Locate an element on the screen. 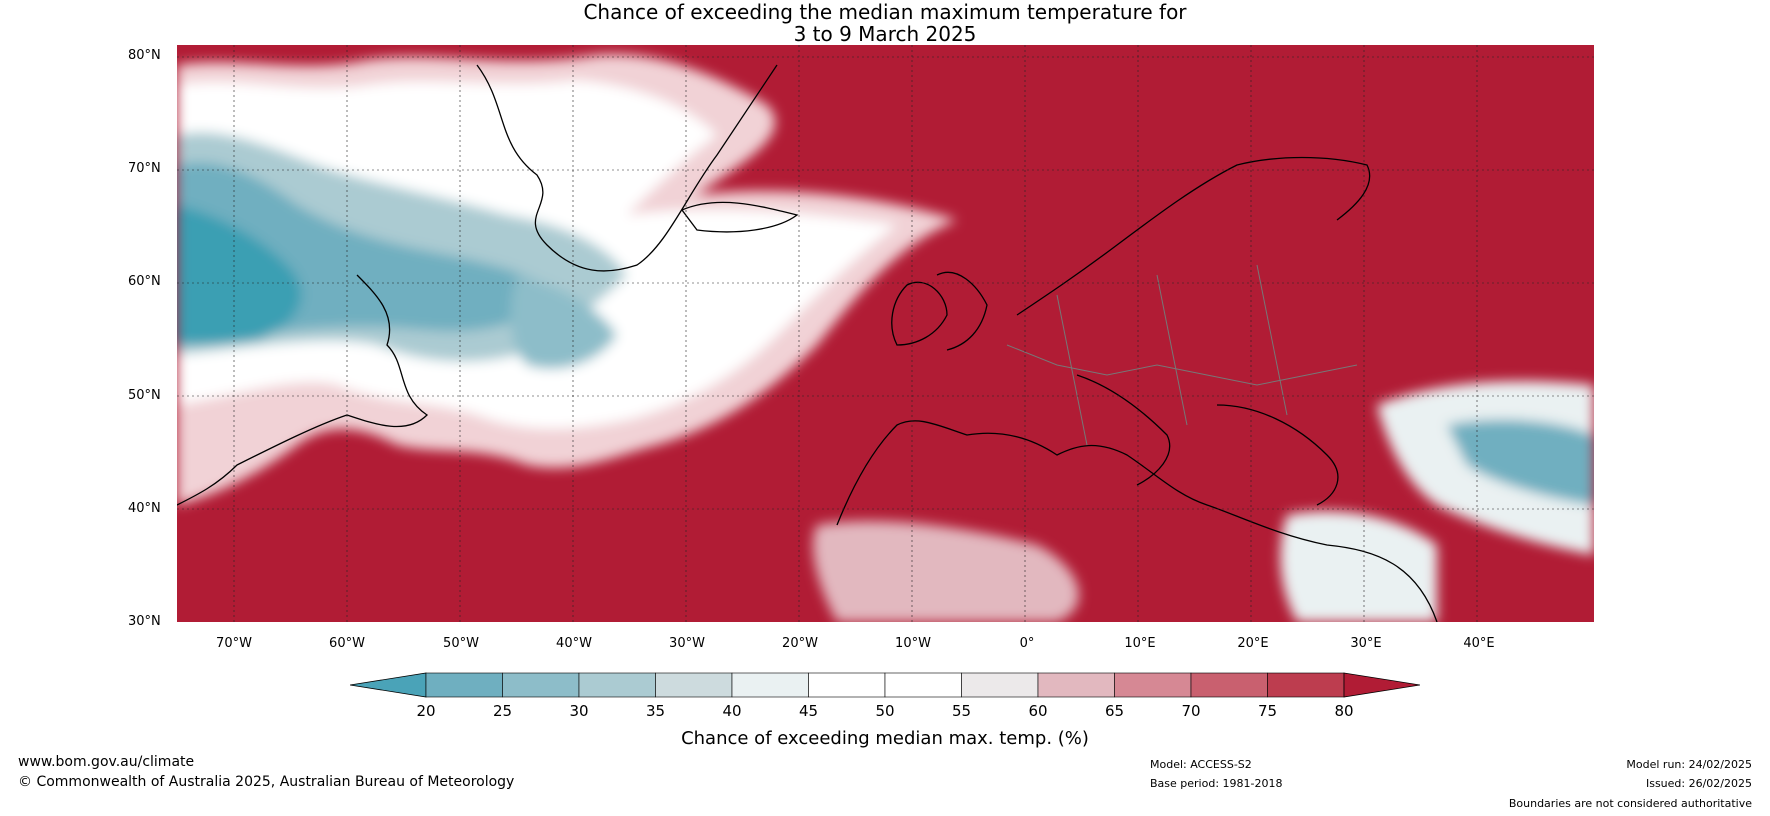 This screenshot has width=1770, height=816. footer-site-url: www.bom.gov.au/climate is located at coordinates (106, 762).